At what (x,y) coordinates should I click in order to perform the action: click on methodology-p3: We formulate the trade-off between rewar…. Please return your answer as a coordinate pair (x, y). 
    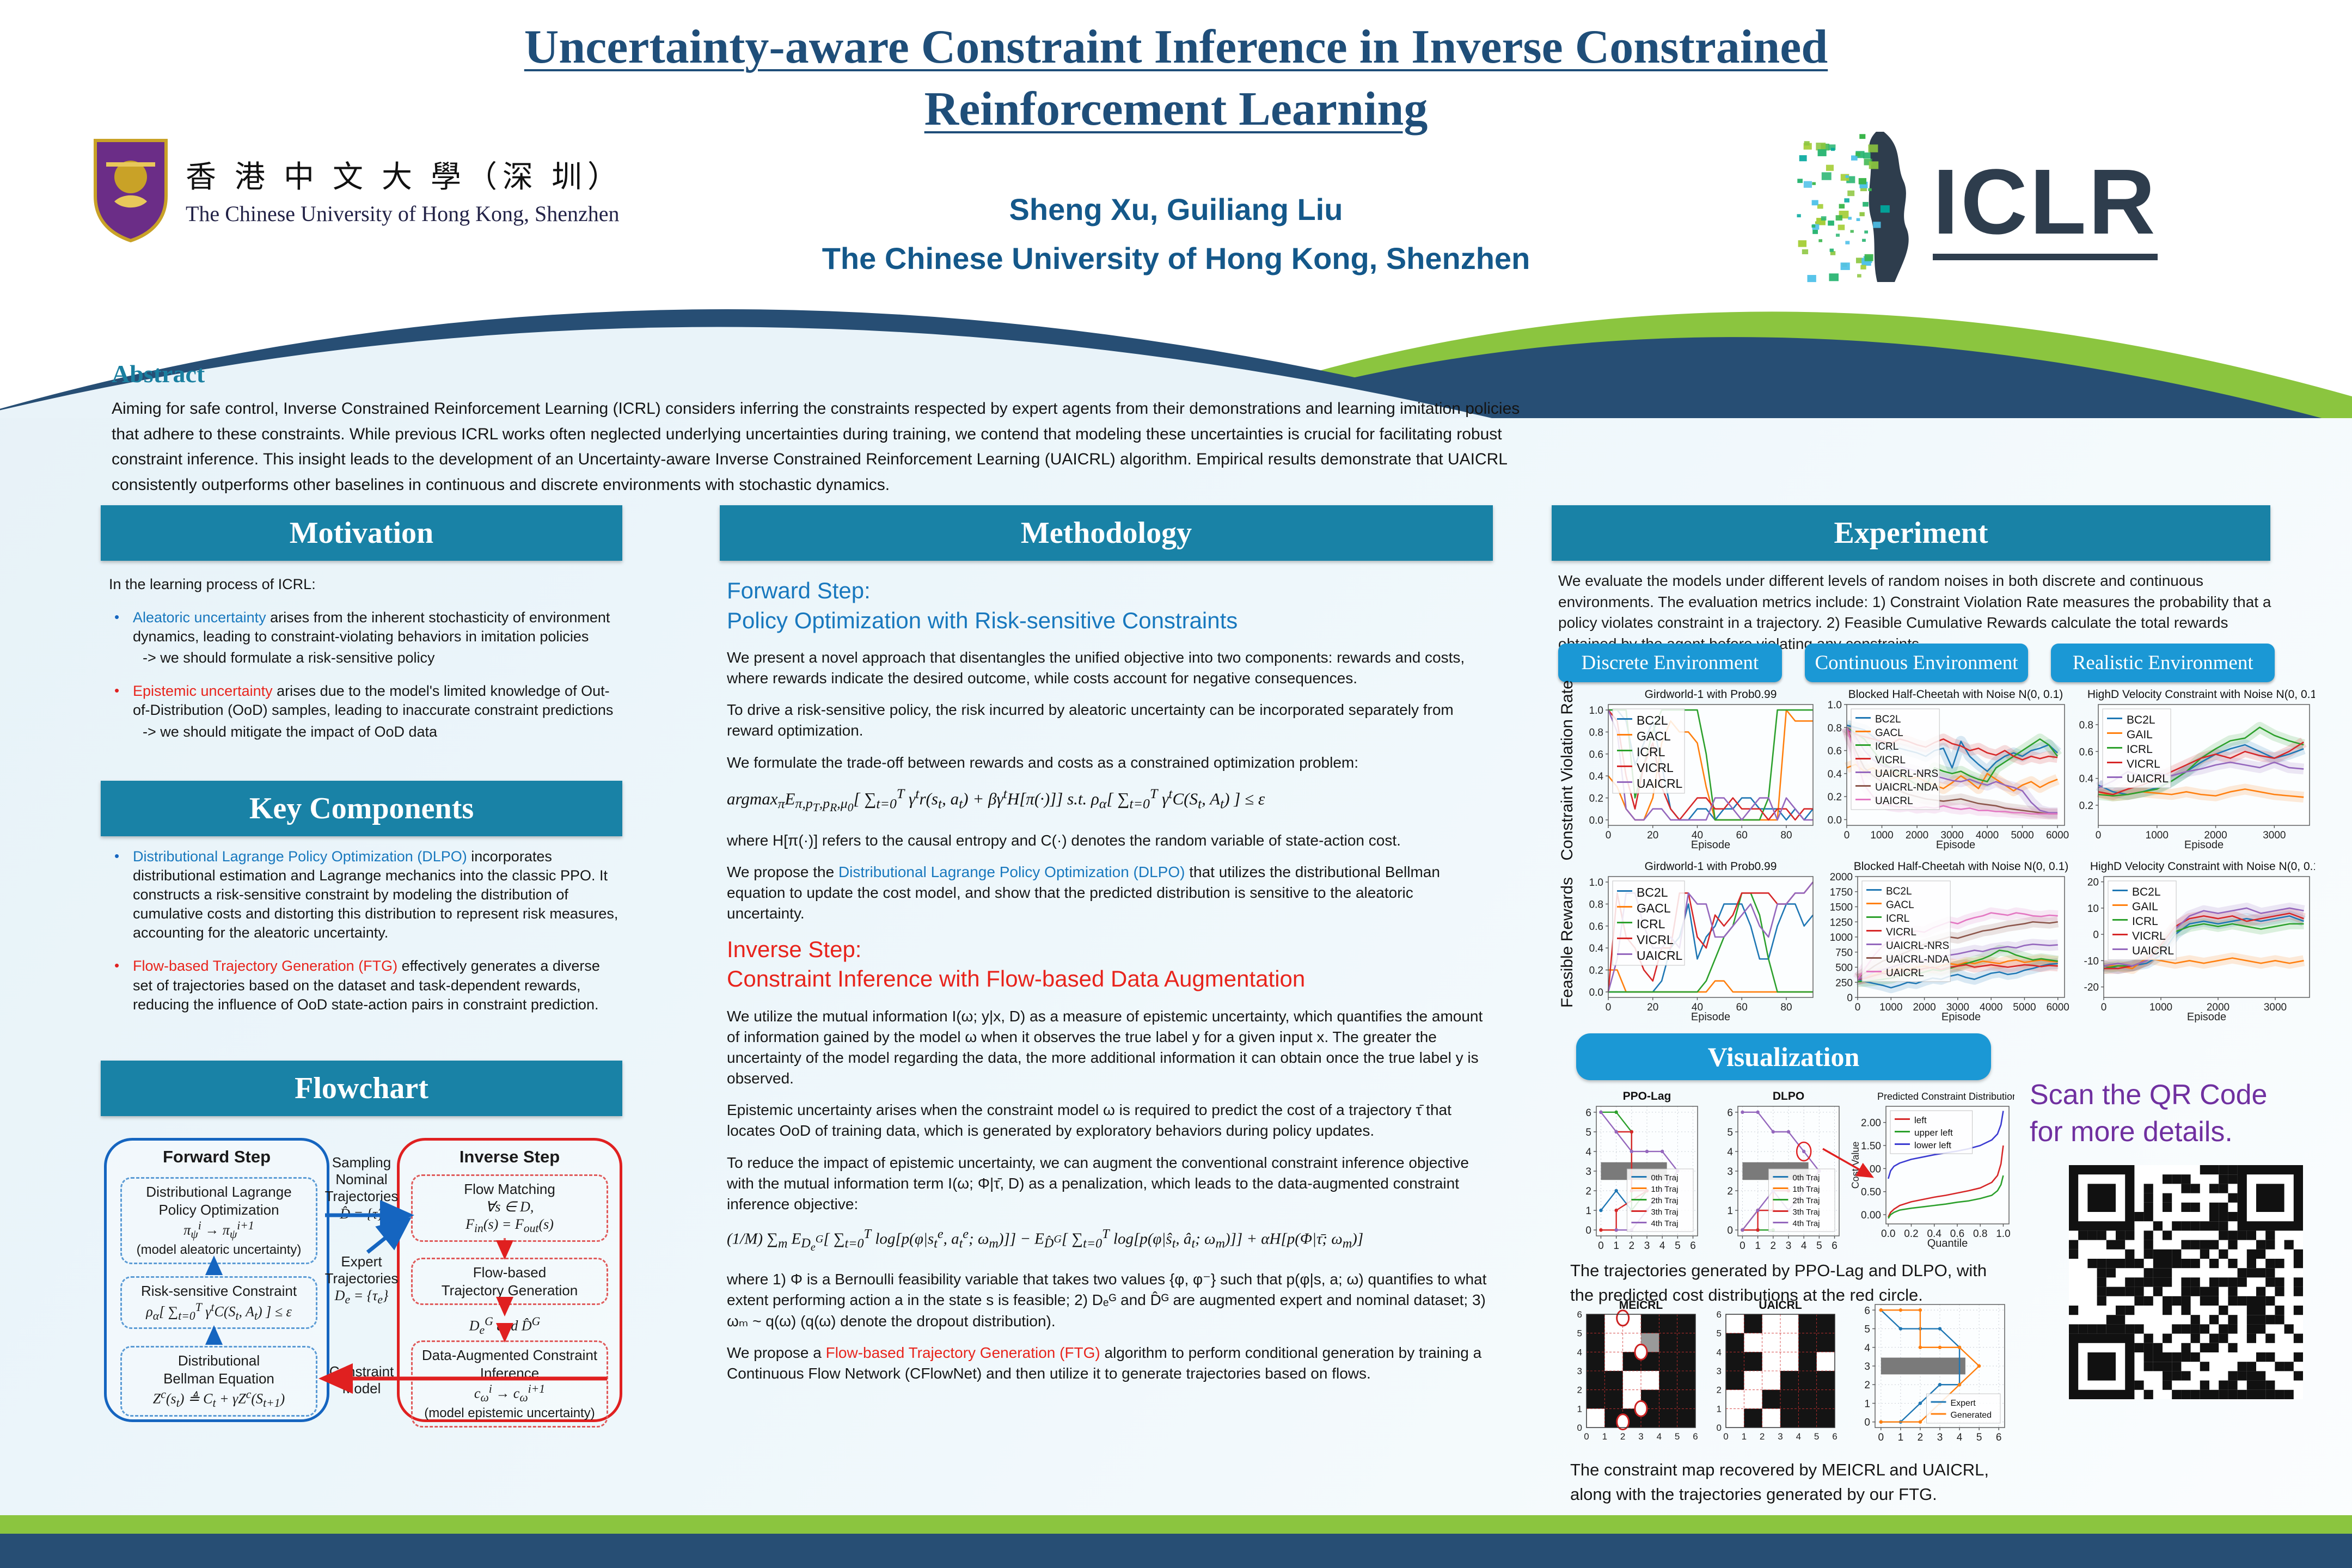
    Looking at the image, I should click on (1043, 762).